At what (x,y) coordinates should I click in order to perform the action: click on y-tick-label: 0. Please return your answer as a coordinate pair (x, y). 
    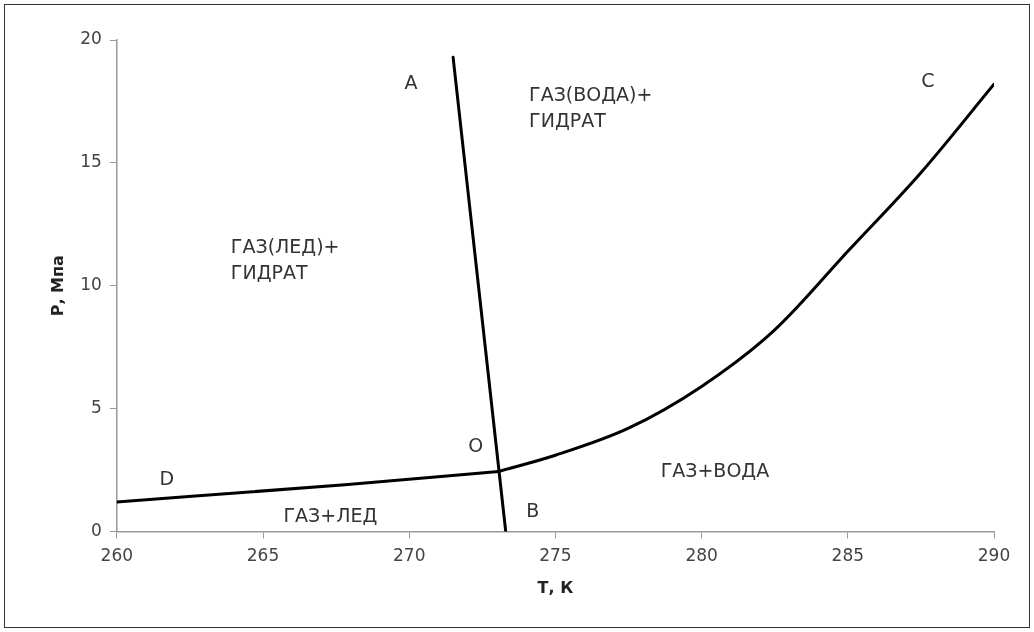
    Looking at the image, I should click on (96, 529).